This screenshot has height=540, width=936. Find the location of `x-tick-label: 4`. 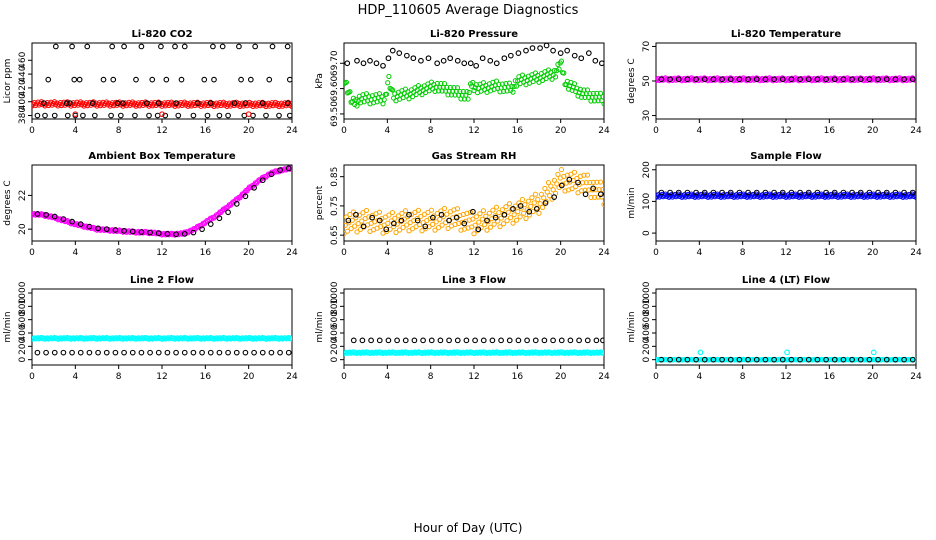

x-tick-label: 4 is located at coordinates (387, 131).